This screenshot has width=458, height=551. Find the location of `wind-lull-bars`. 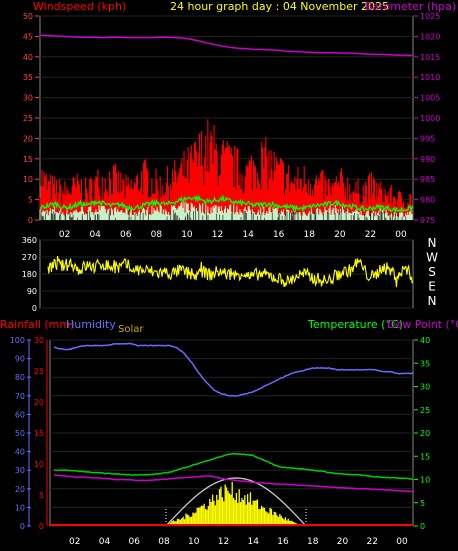

wind-lull-bars is located at coordinates (226, 210).